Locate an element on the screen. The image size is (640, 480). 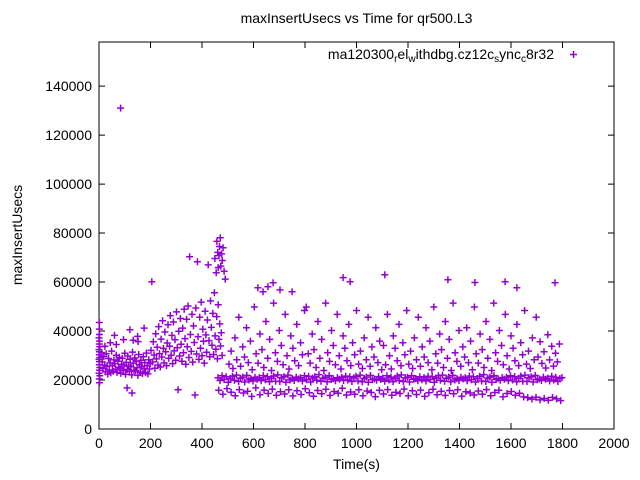
legend-label-subscript: w is located at coordinates (412, 59).